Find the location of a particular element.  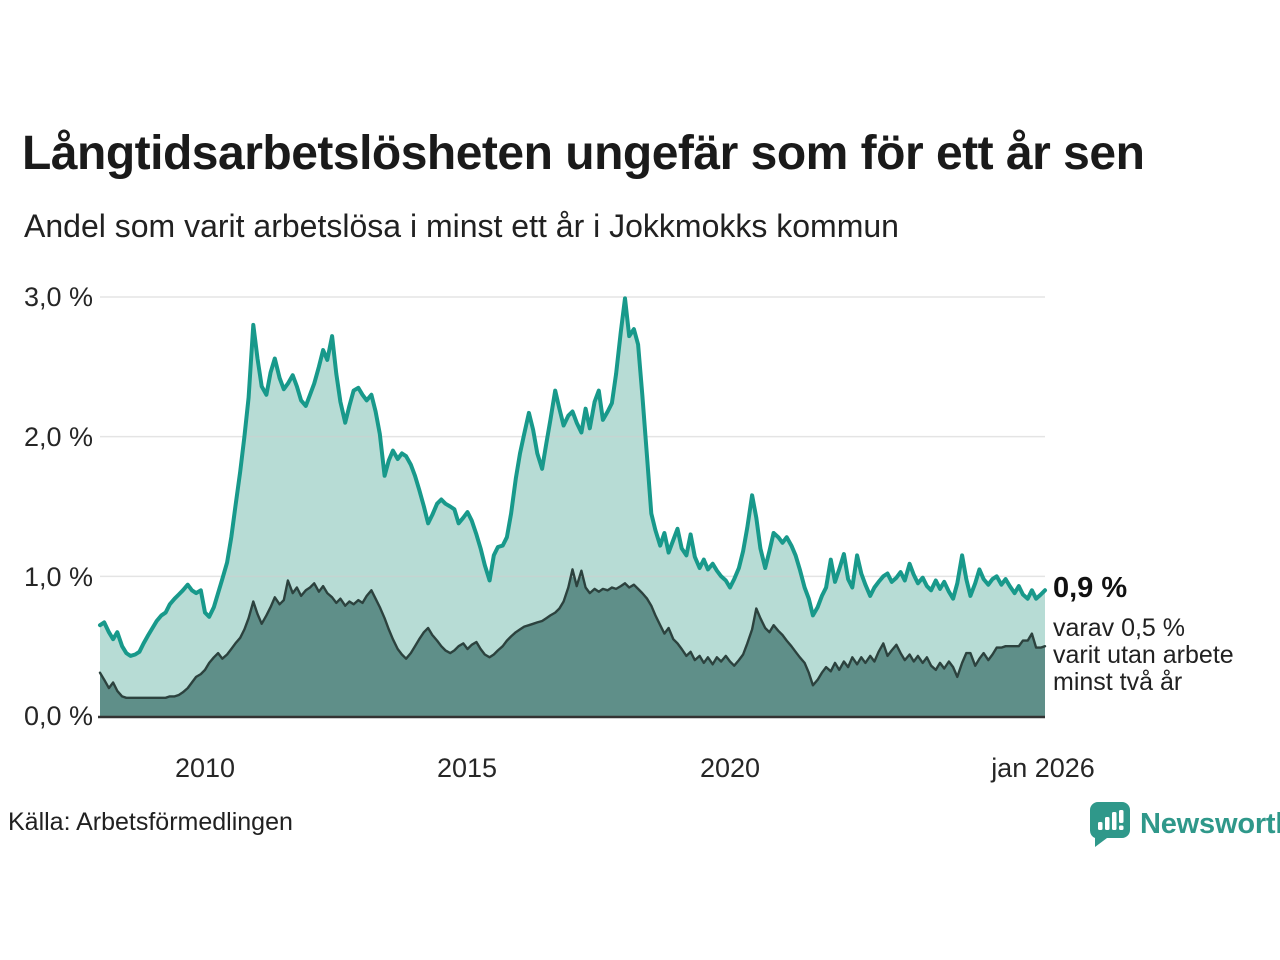

y-tick-0: 0,0 % is located at coordinates (58, 716).